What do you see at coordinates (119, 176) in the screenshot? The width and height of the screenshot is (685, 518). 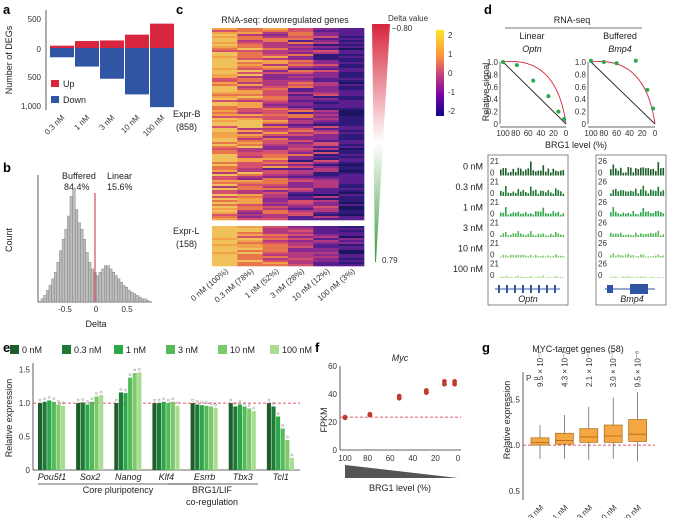 I see `linear-label: Linear` at bounding box center [119, 176].